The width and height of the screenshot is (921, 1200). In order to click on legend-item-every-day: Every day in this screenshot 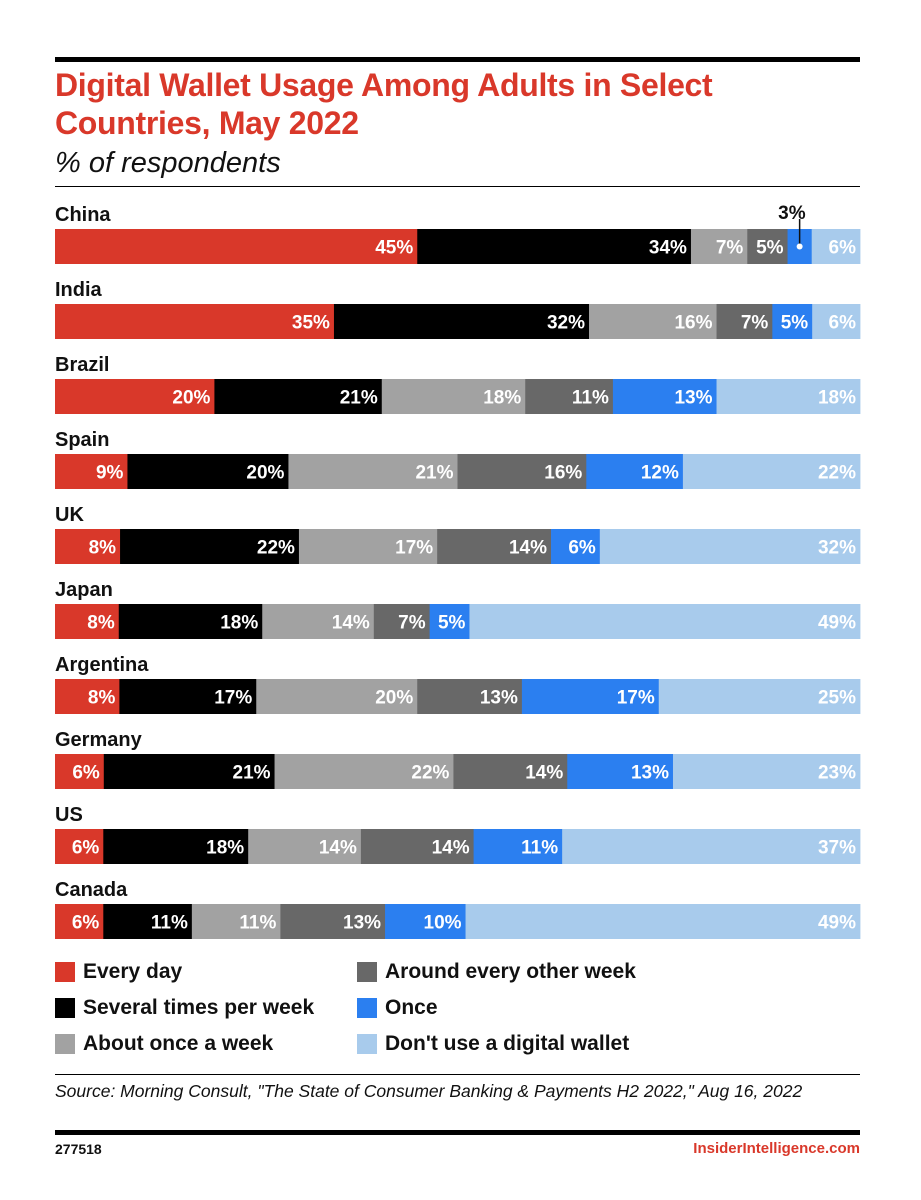, I will do `click(118, 972)`.